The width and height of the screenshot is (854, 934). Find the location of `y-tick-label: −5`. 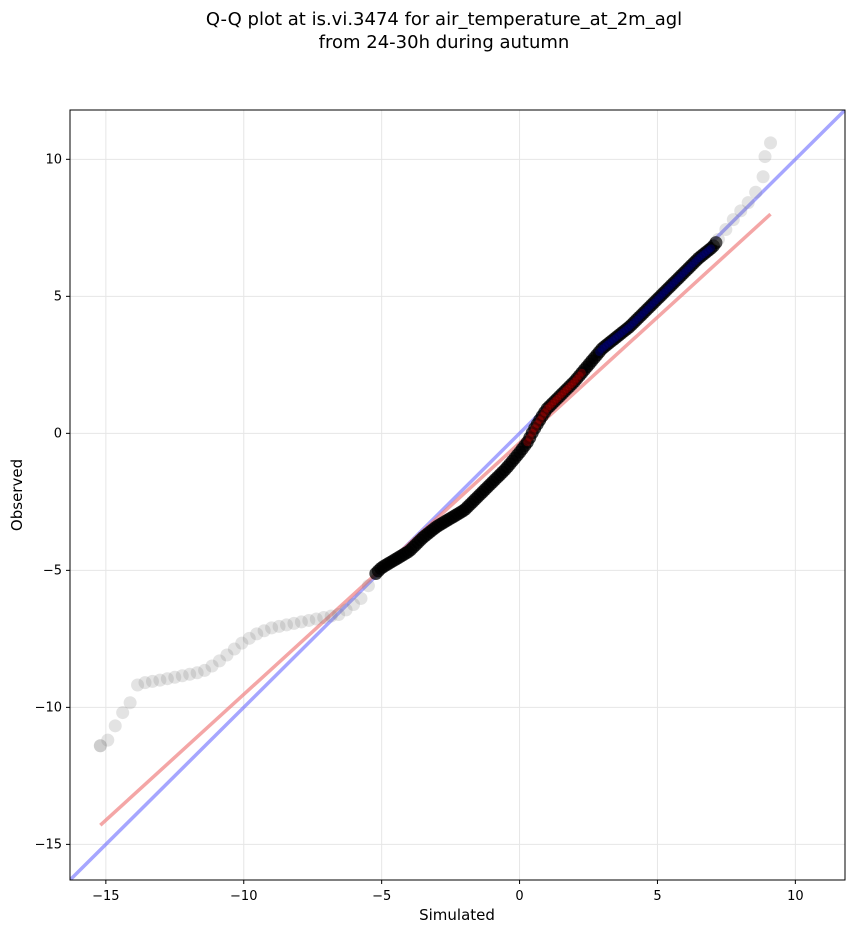

y-tick-label: −5 is located at coordinates (52, 570).